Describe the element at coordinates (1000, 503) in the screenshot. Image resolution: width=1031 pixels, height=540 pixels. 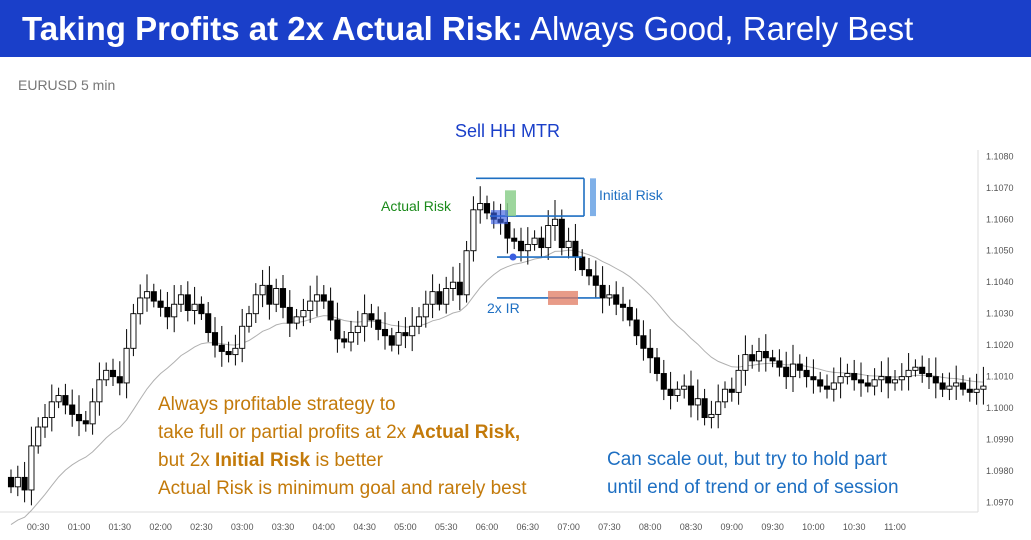
I see `price-tick-label: 1.0970` at that location.